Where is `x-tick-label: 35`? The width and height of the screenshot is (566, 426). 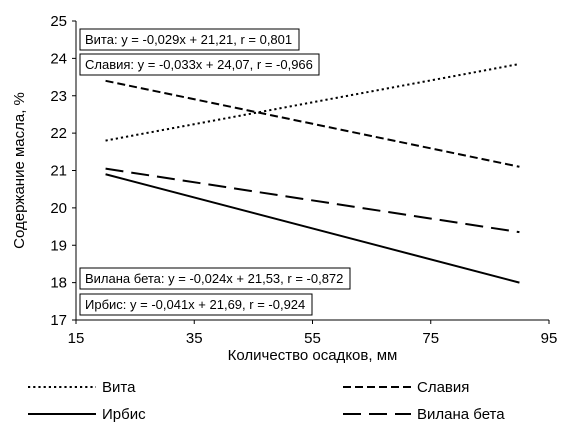
x-tick-label: 35 is located at coordinates (194, 338).